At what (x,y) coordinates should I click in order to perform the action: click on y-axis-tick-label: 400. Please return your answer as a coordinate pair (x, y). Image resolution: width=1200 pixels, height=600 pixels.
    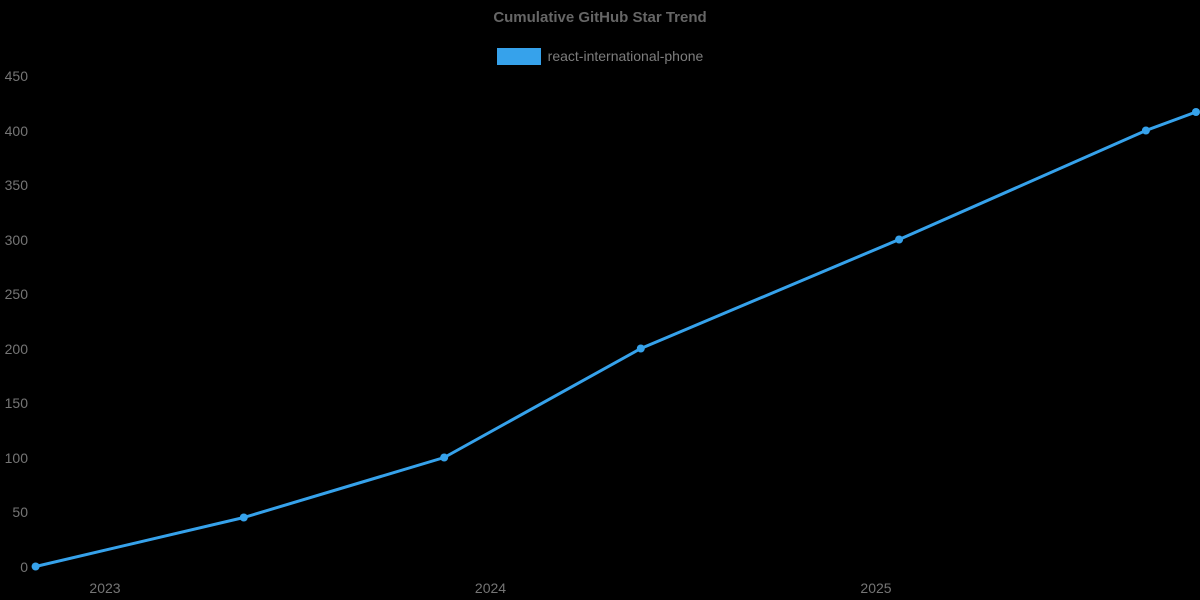
    Looking at the image, I should click on (16, 130).